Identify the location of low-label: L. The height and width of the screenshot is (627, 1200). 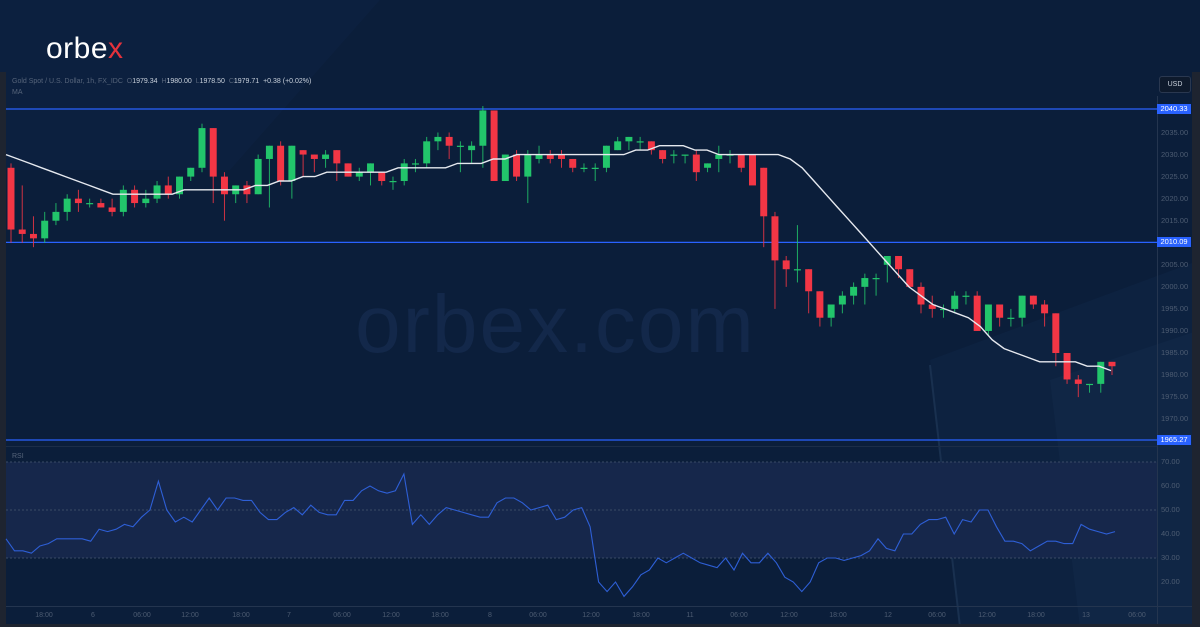
(197, 81).